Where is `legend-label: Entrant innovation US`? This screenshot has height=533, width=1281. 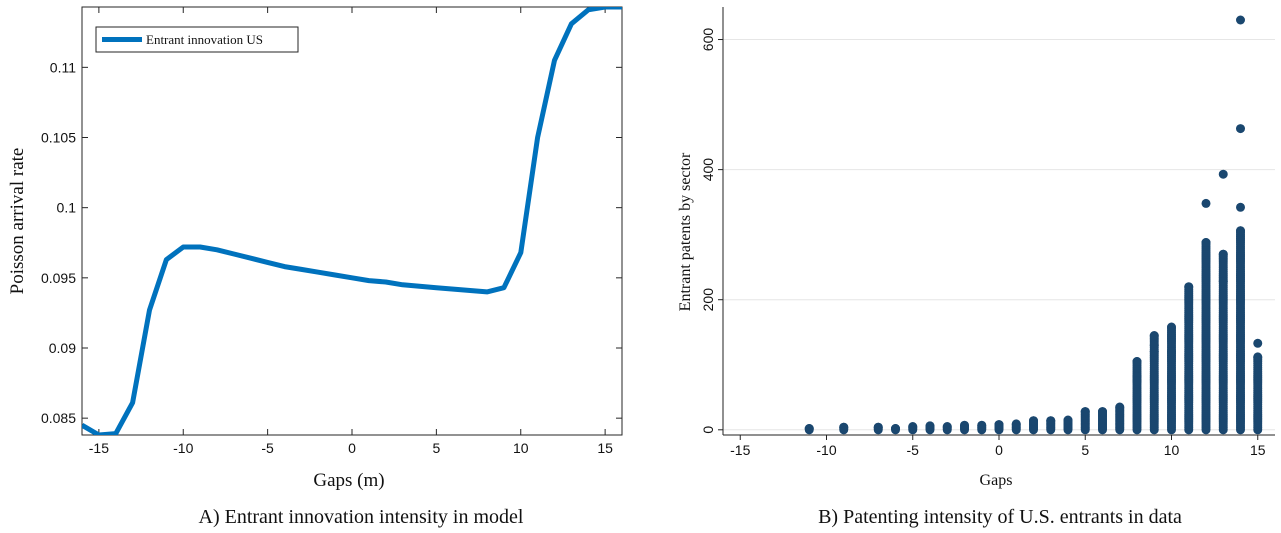 legend-label: Entrant innovation US is located at coordinates (204, 39).